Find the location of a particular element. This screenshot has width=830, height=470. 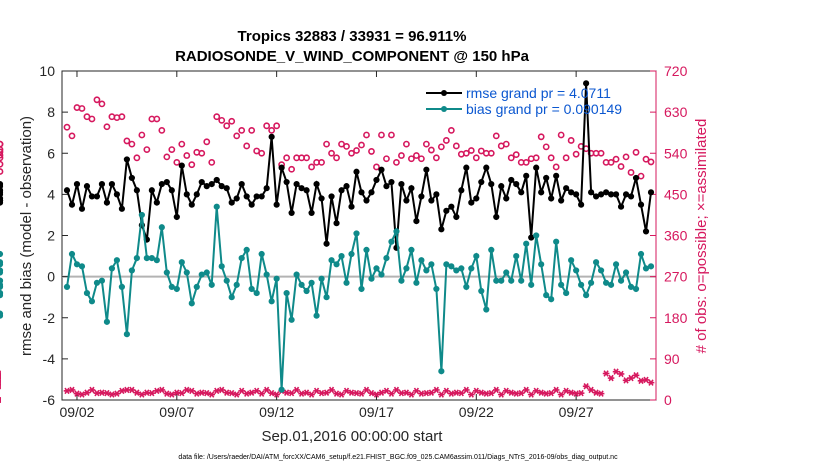

y-left-tick-label: 6 is located at coordinates (51, 153).